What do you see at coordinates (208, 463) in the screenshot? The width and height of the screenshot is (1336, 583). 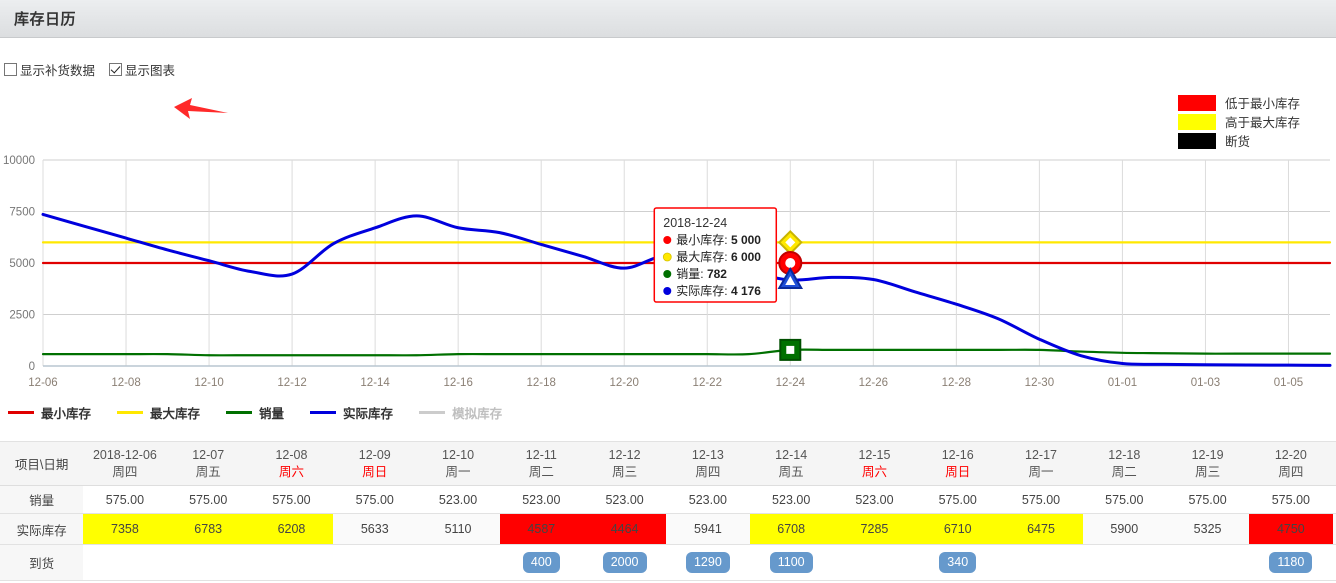 I see `table-column-header: 12-07 周五` at bounding box center [208, 463].